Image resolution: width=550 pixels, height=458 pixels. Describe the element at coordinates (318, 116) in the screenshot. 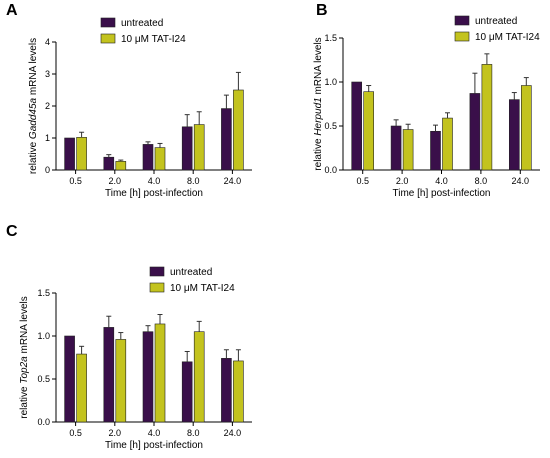

I see `gene-name: Herpud1` at that location.